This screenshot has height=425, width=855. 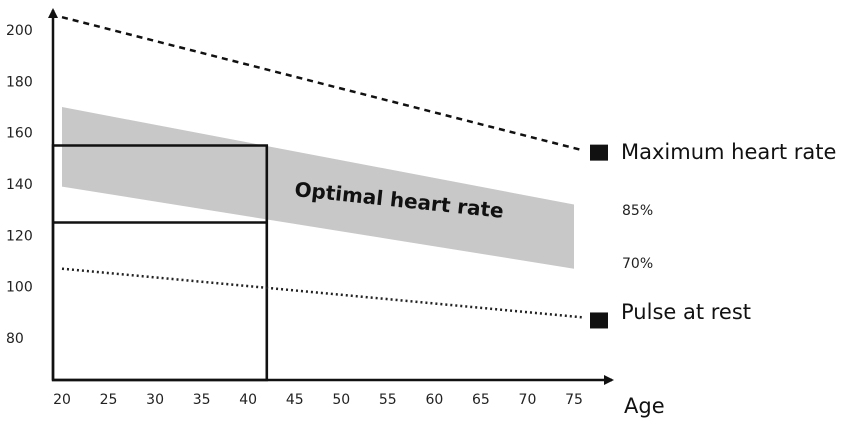 What do you see at coordinates (248, 400) in the screenshot?
I see `x-tick-label: 40` at bounding box center [248, 400].